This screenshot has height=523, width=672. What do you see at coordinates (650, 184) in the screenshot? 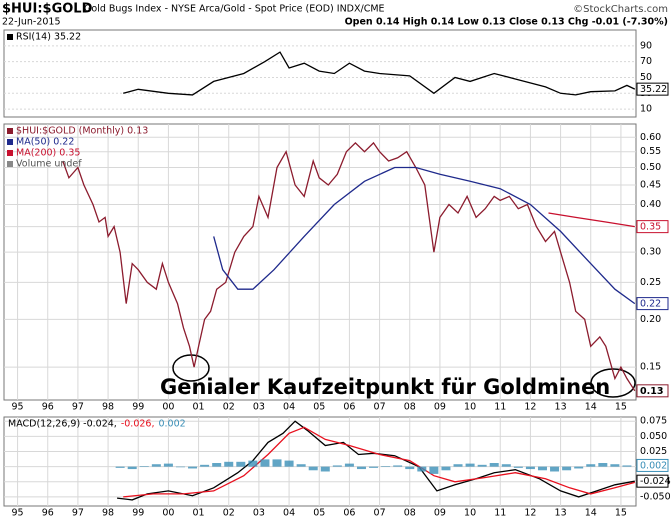
I see `y-tick-label: 0.45` at bounding box center [650, 184].